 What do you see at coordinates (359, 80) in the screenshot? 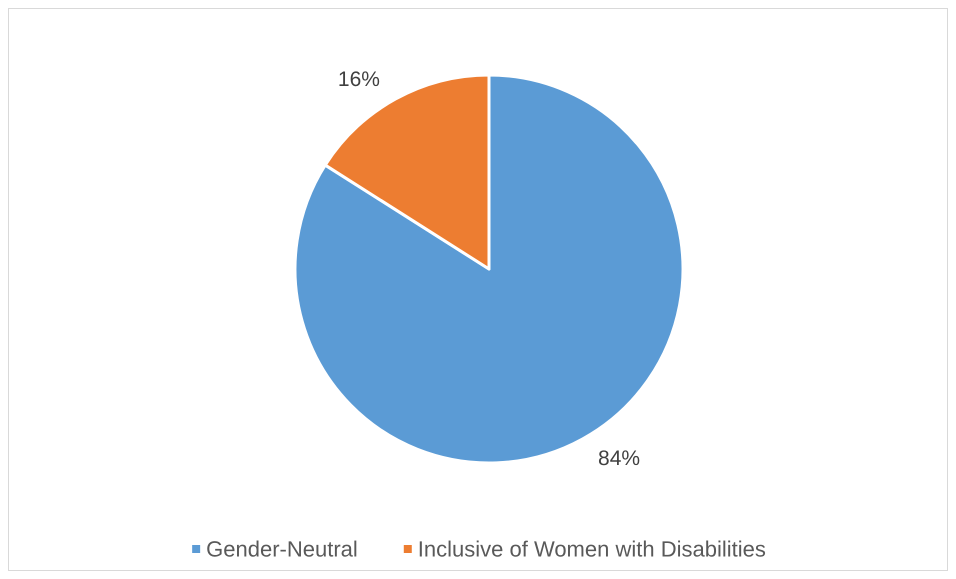
I see `data-label: 16%` at bounding box center [359, 80].